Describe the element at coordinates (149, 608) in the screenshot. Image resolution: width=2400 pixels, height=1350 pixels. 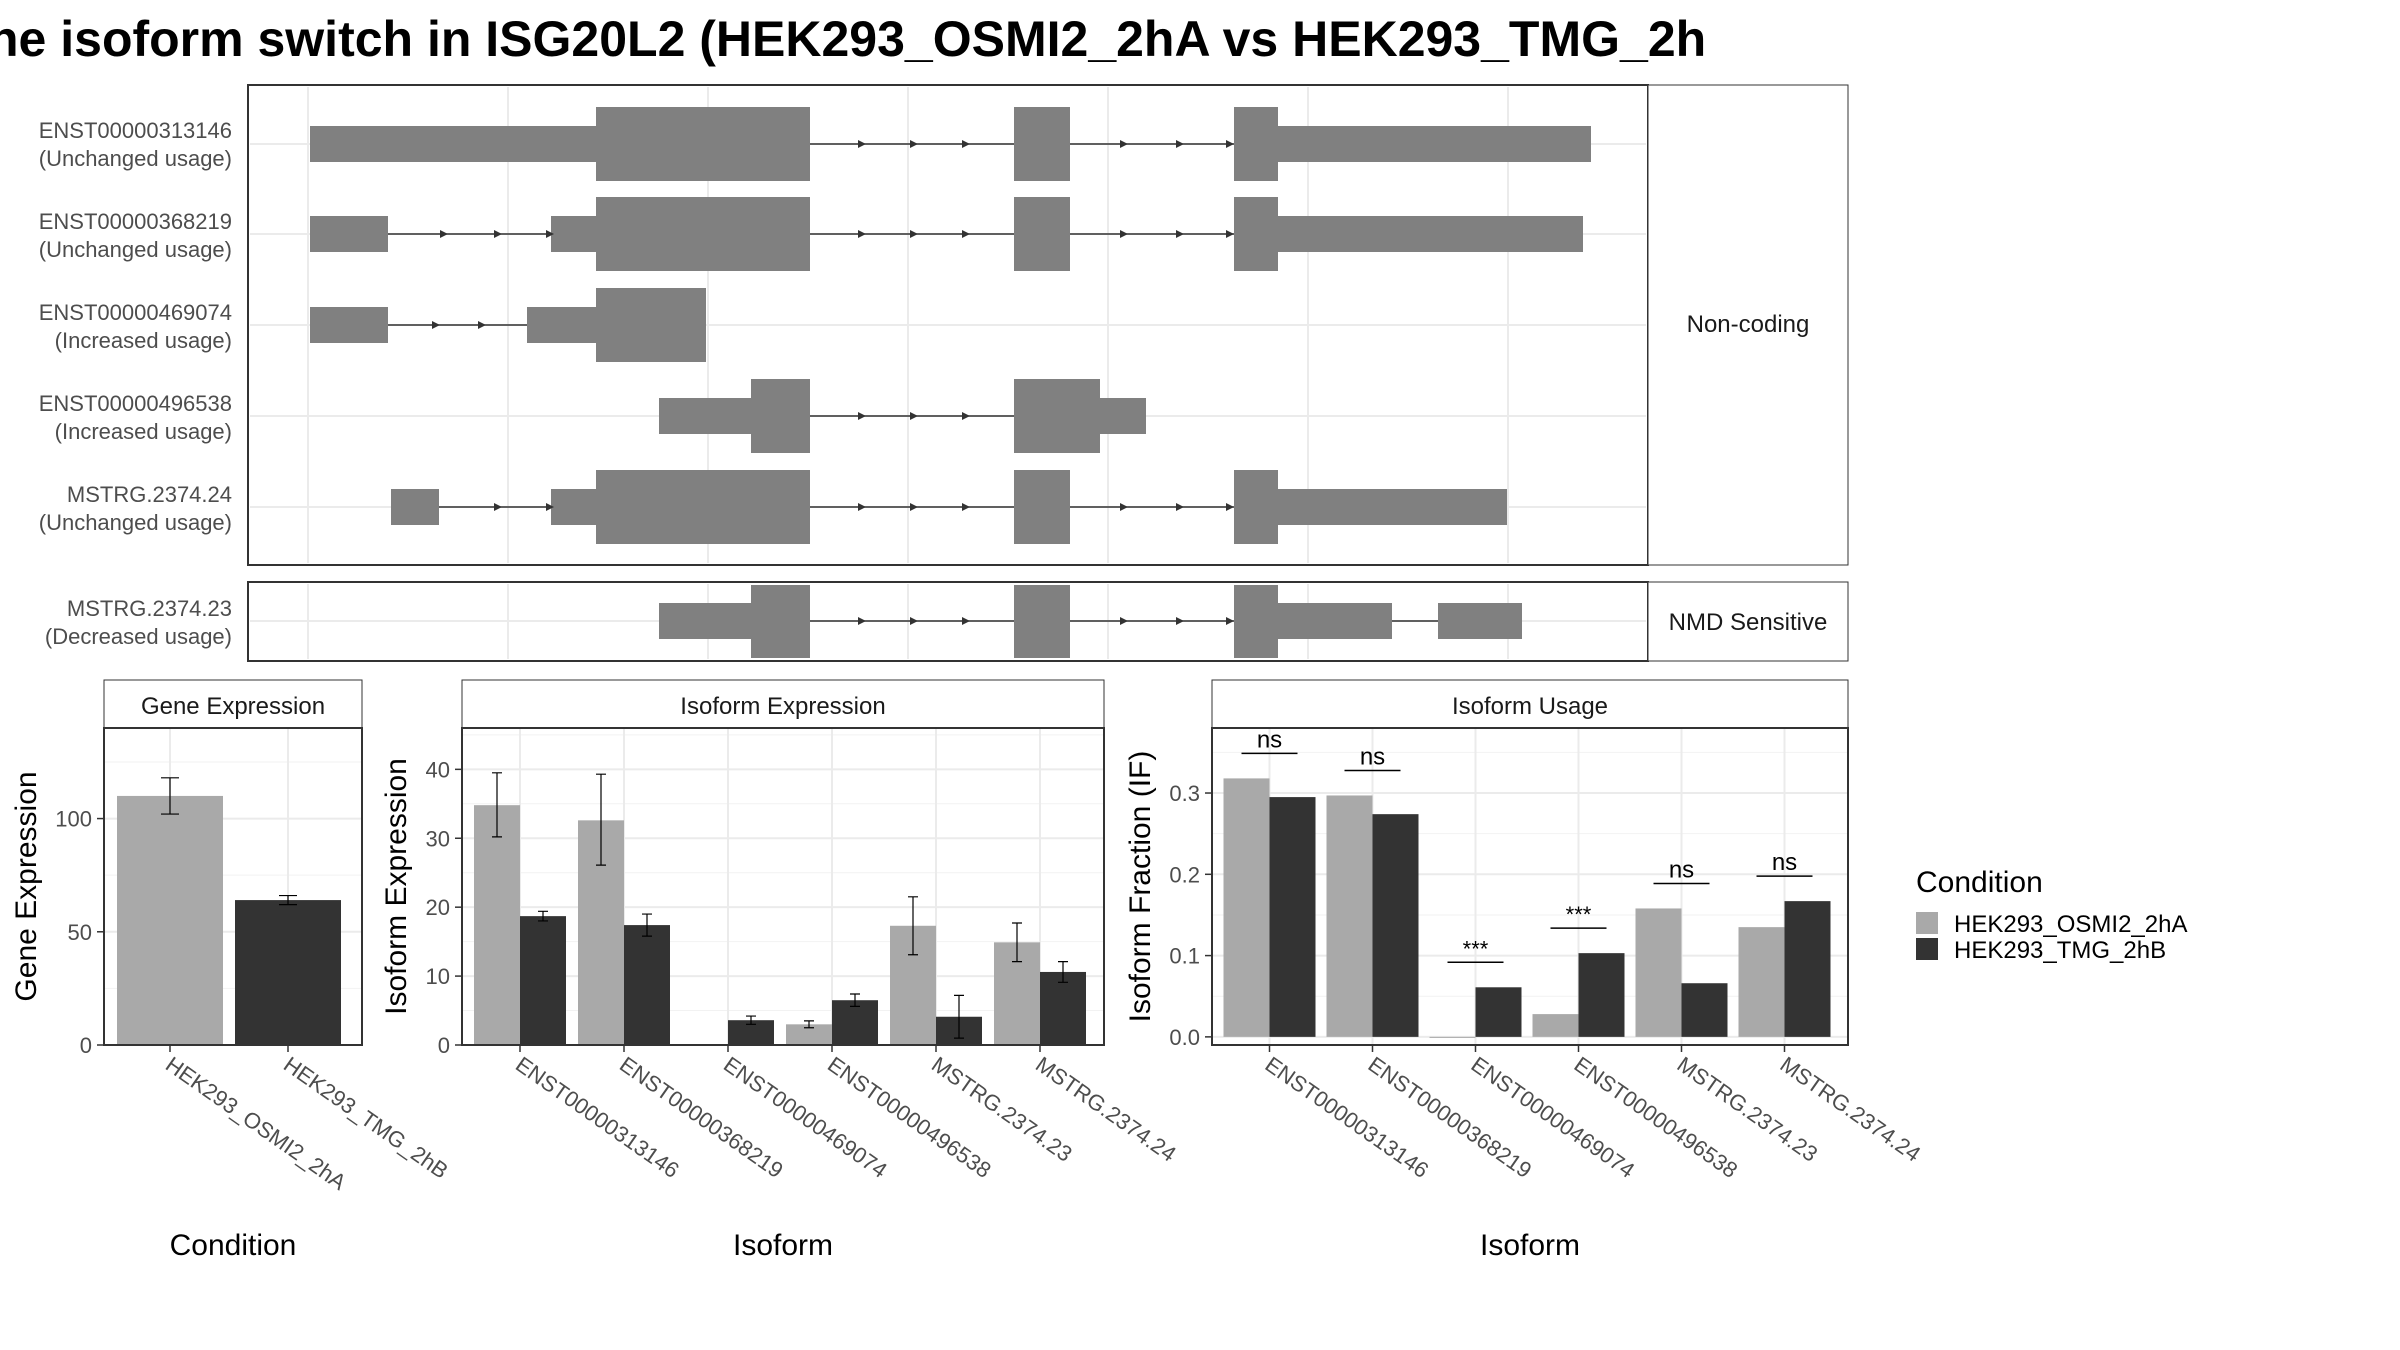
I see `transcript-id: MSTRG.2374.23` at that location.